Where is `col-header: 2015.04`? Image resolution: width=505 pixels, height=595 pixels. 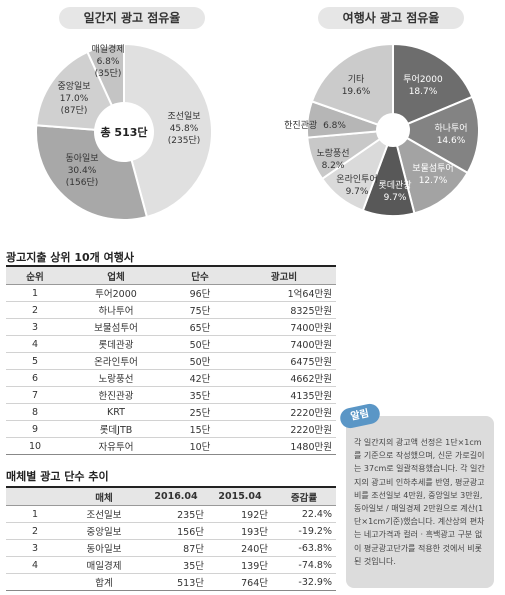 col-header: 2015.04 is located at coordinates (240, 496).